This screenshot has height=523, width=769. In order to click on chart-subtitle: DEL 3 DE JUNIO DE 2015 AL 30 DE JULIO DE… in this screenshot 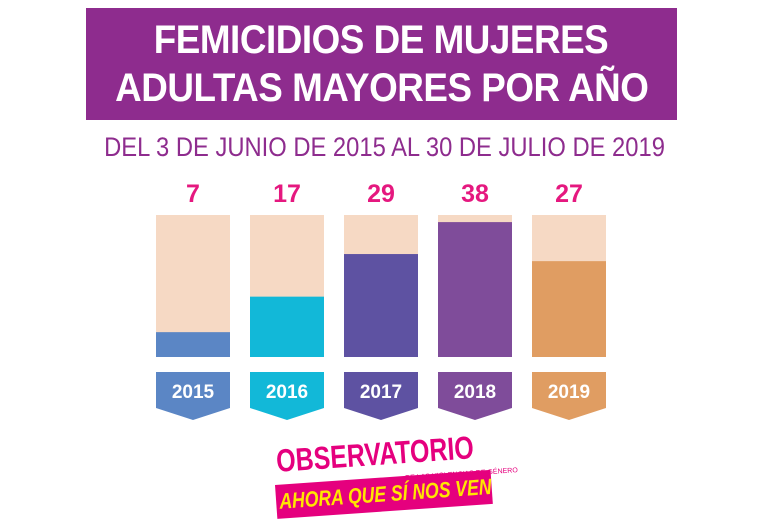, I will do `click(384, 147)`.